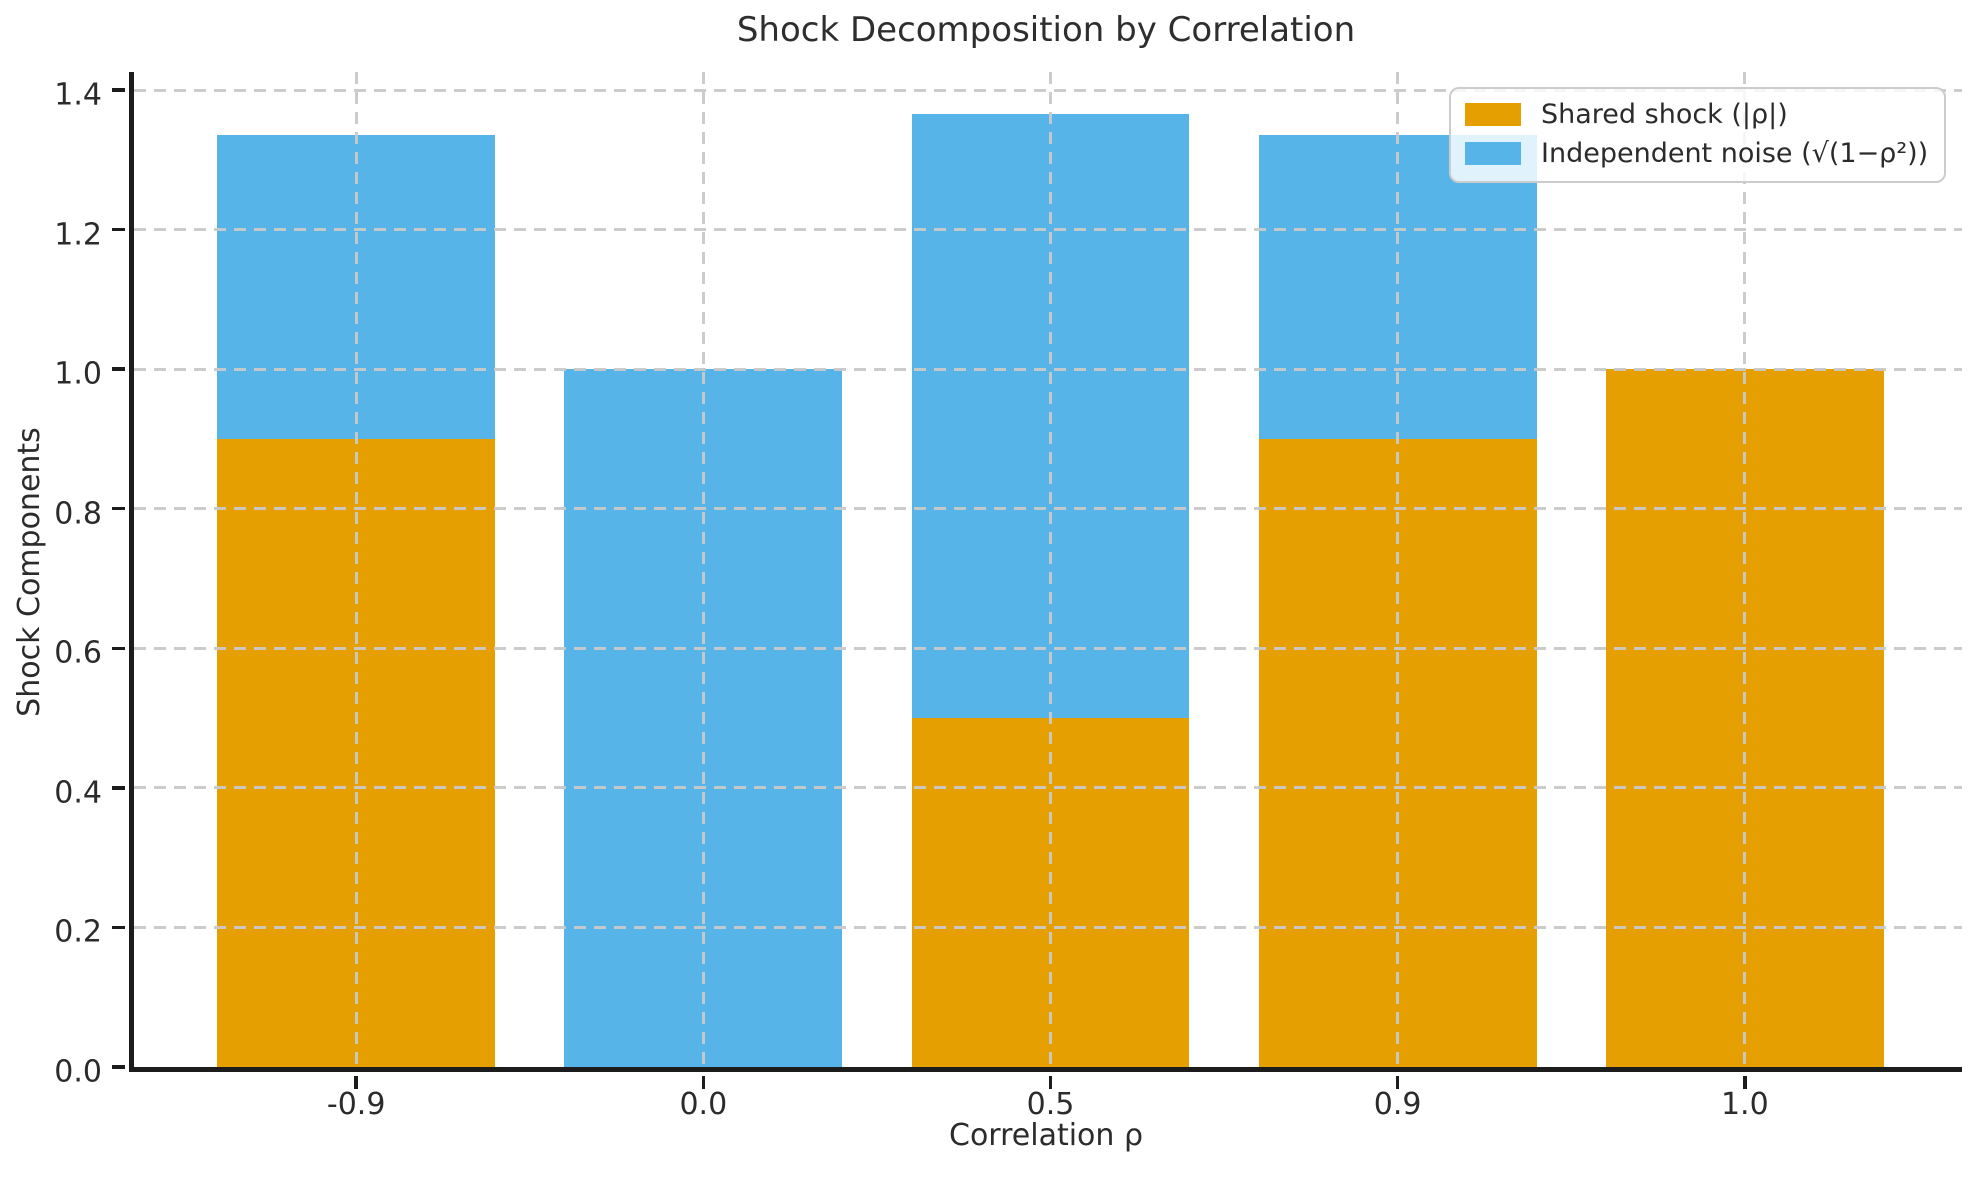 This screenshot has width=1979, height=1180. What do you see at coordinates (118, 90) in the screenshot?
I see `y-tick-mark-1.4` at bounding box center [118, 90].